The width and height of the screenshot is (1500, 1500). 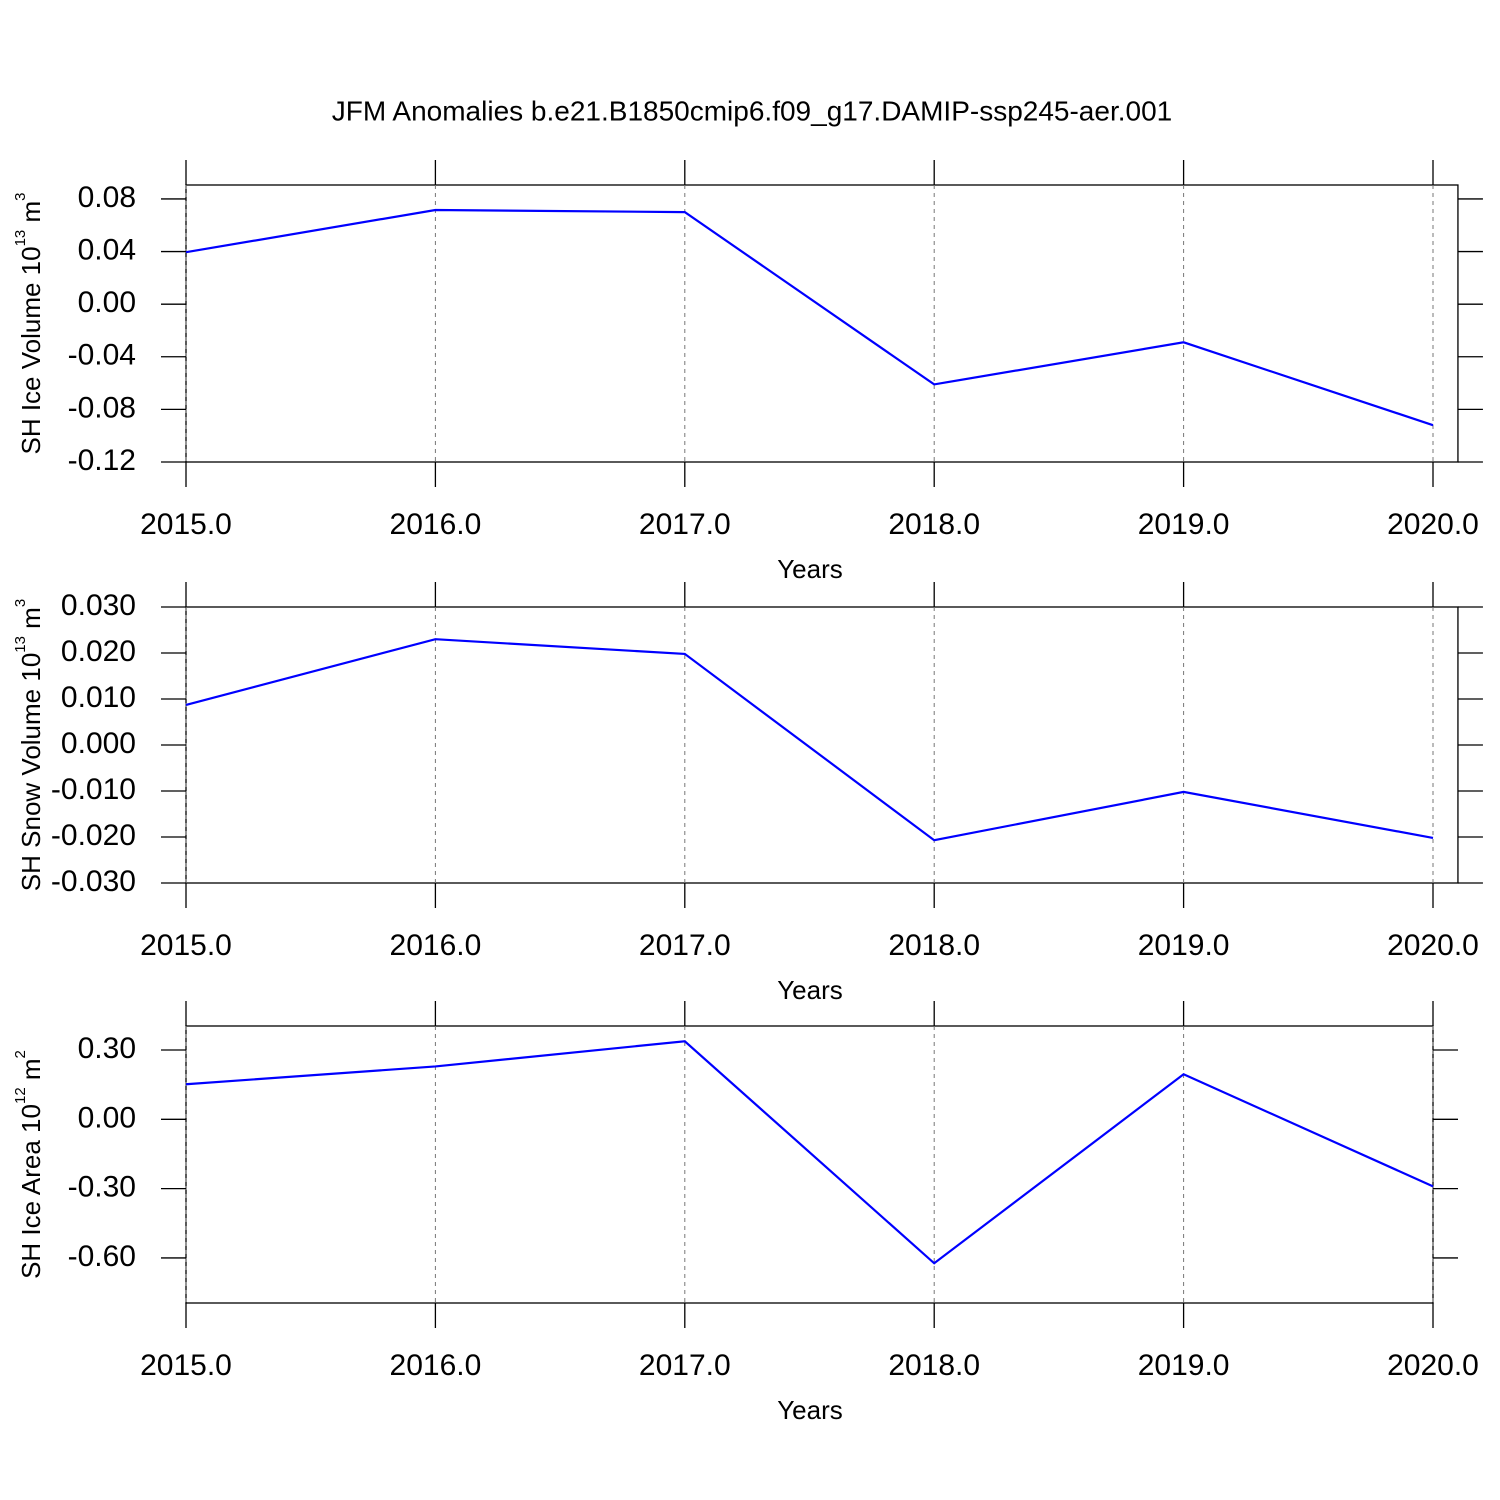 What do you see at coordinates (102, 1187) in the screenshot?
I see `y-tick-label: -0.30` at bounding box center [102, 1187].